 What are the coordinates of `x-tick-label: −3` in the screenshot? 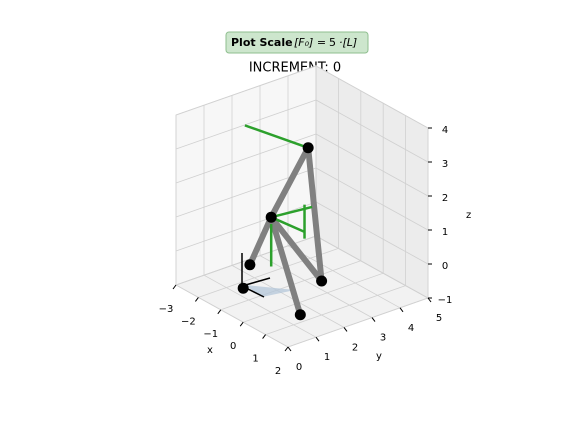 It's located at (166, 309).